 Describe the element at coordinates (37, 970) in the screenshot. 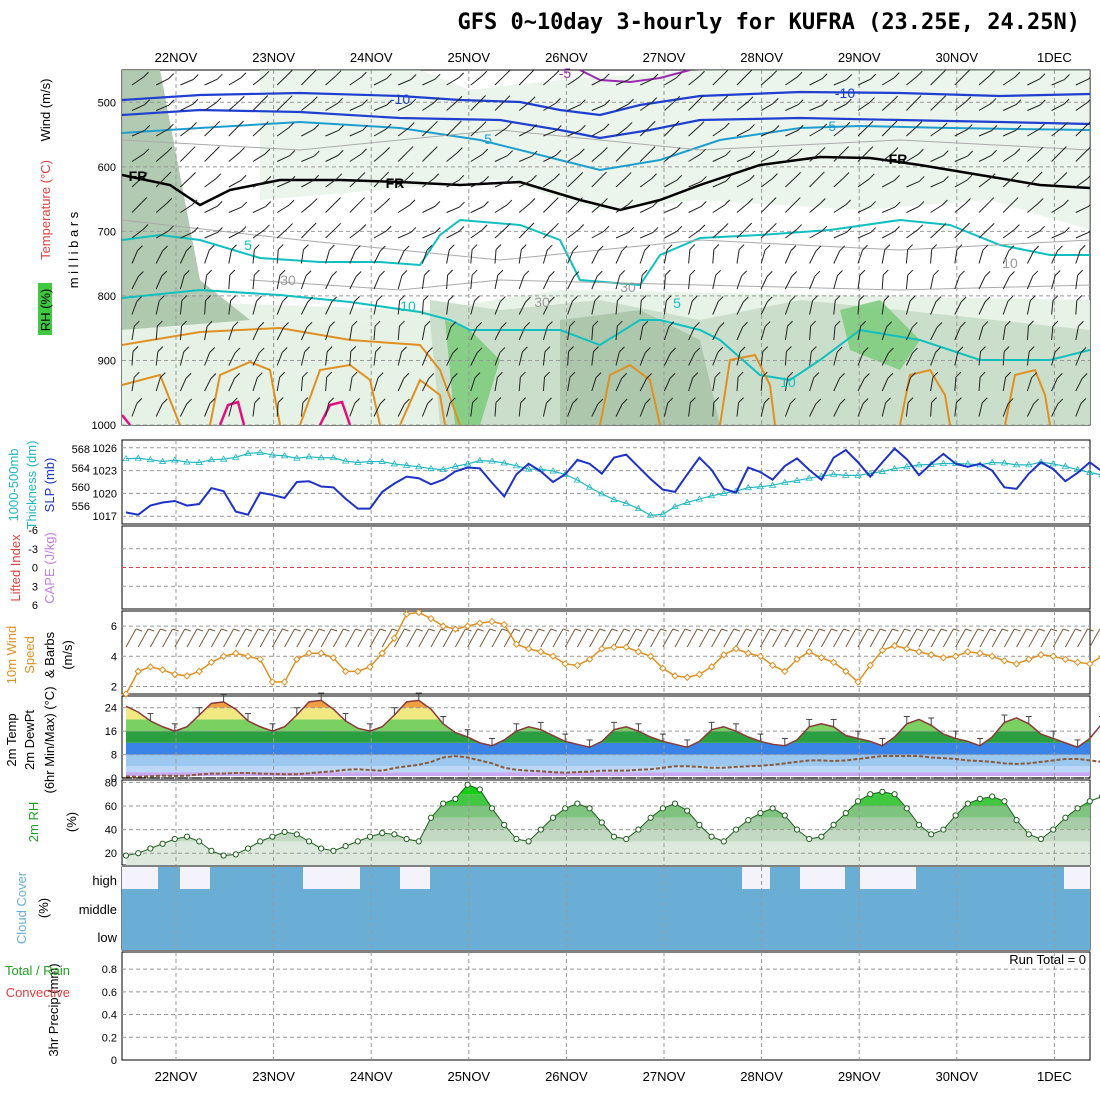

I see `precip-total-rain-label: Total / Rain` at that location.